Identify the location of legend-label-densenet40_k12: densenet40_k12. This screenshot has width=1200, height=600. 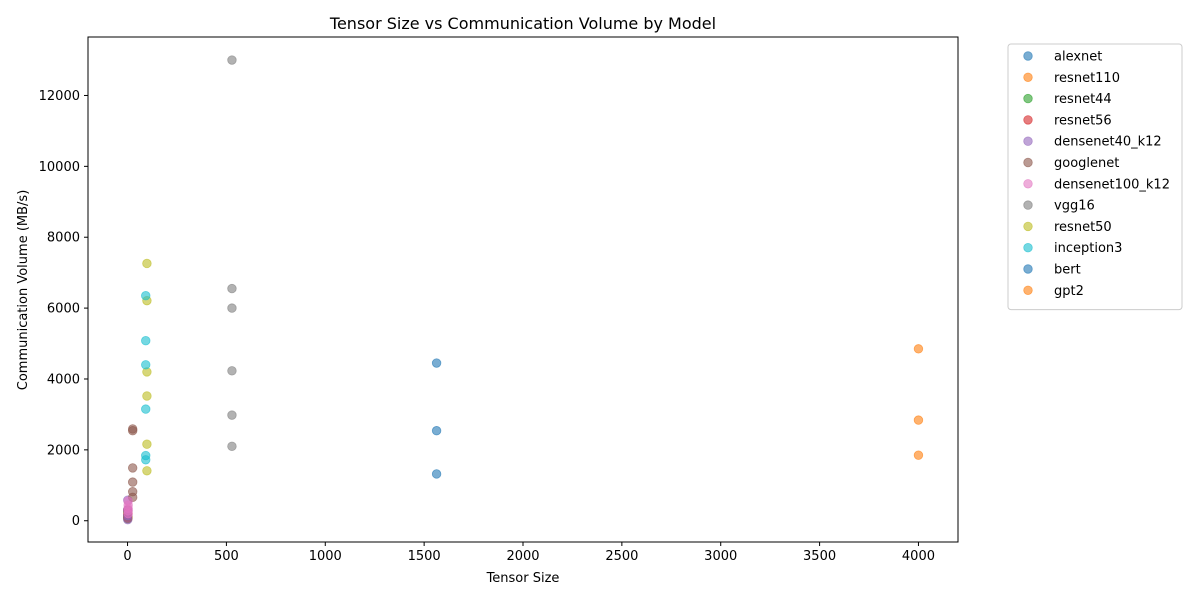
(1108, 142).